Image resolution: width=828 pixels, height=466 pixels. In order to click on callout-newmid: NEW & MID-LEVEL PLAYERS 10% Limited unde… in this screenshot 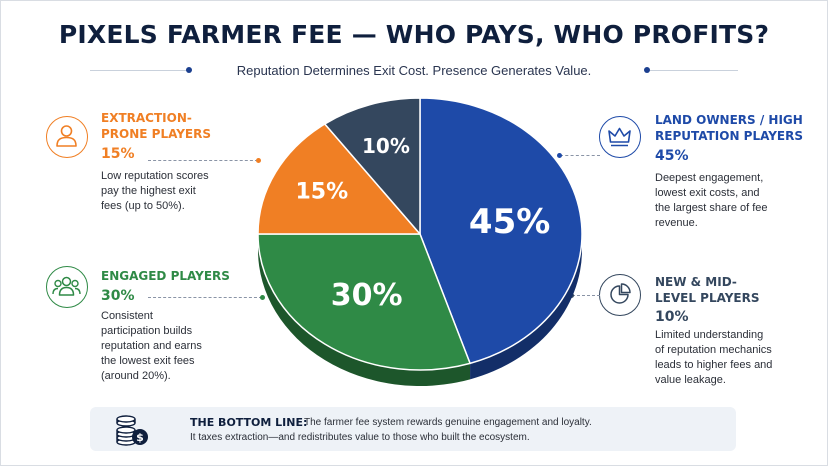, I will do `click(735, 331)`.